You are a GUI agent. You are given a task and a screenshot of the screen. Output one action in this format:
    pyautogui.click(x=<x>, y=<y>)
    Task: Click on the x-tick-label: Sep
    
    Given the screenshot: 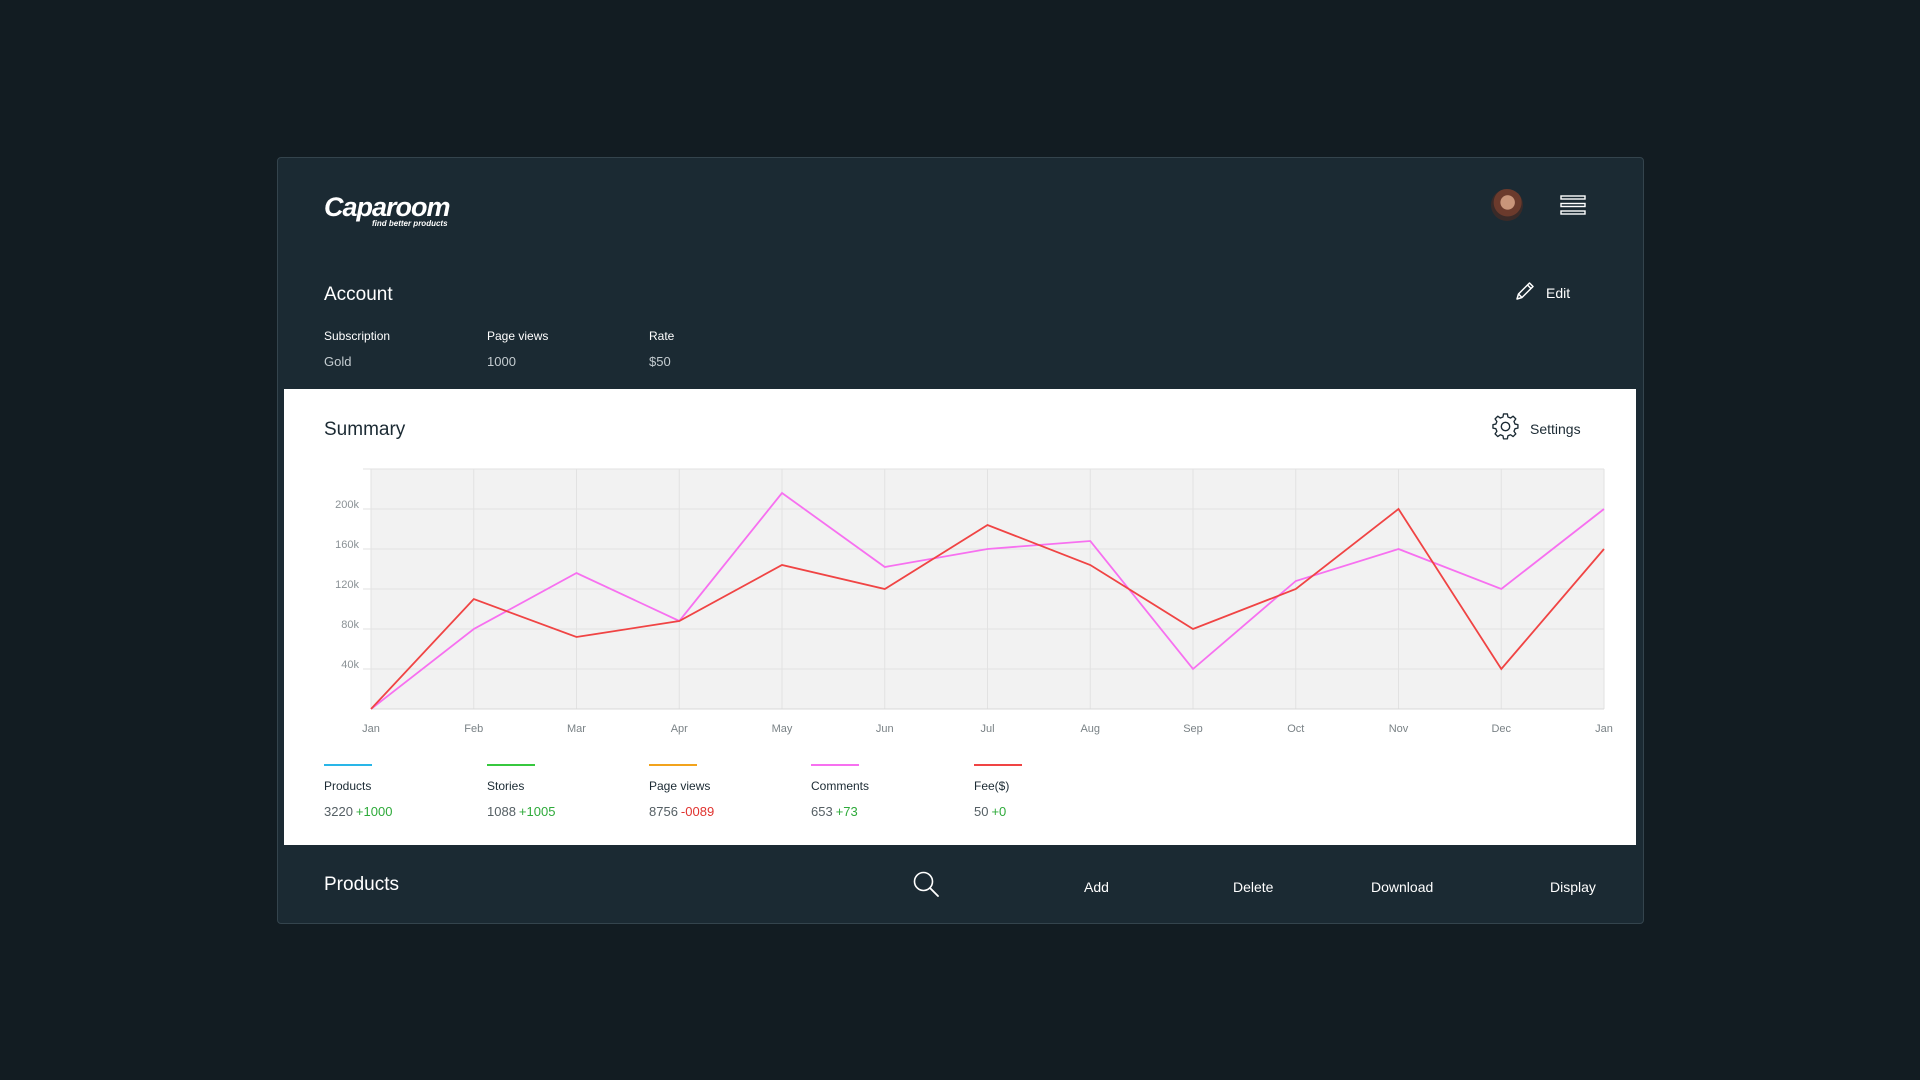 What is the action you would take?
    pyautogui.click(x=1193, y=729)
    